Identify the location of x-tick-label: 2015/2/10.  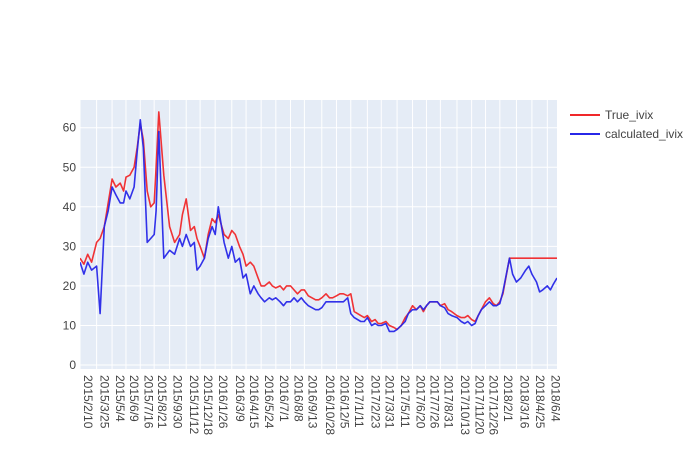
(88, 402).